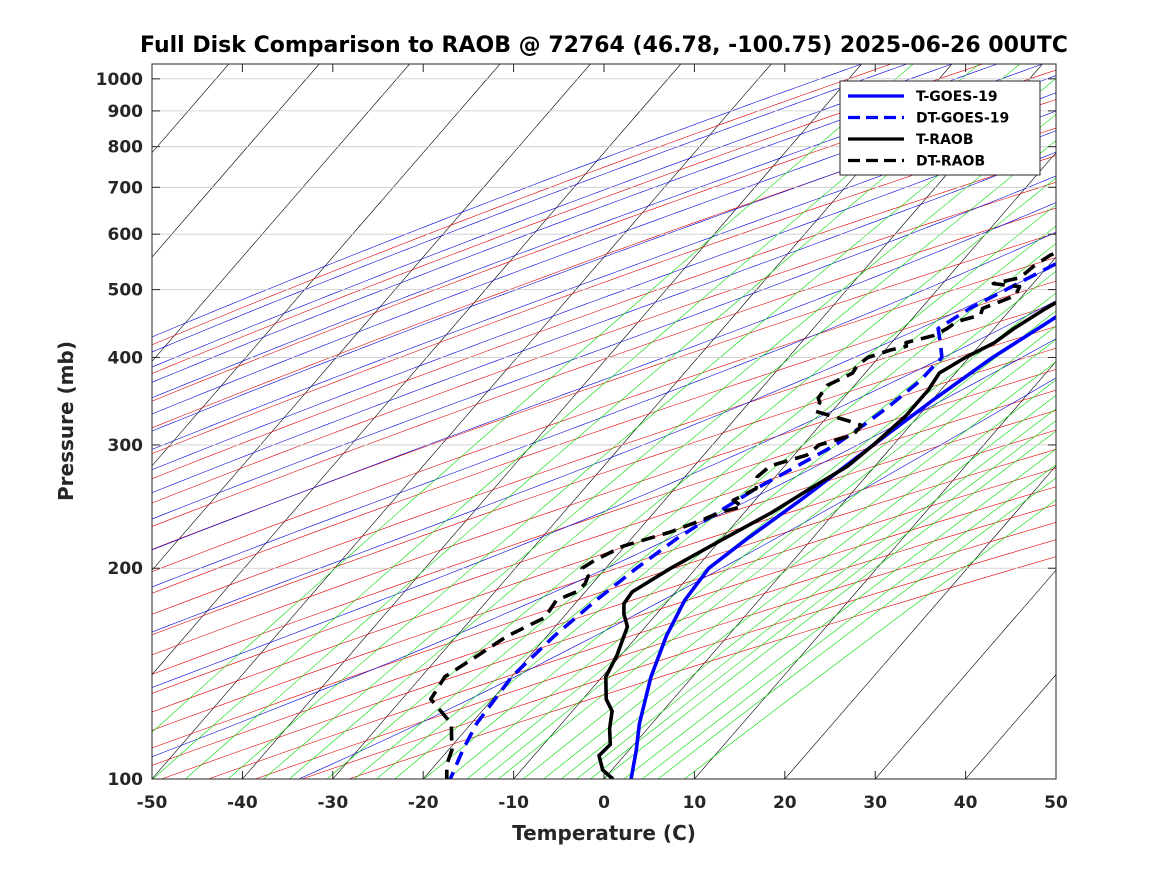 The width and height of the screenshot is (1167, 875). Describe the element at coordinates (126, 446) in the screenshot. I see `y-tick-label: 300` at that location.